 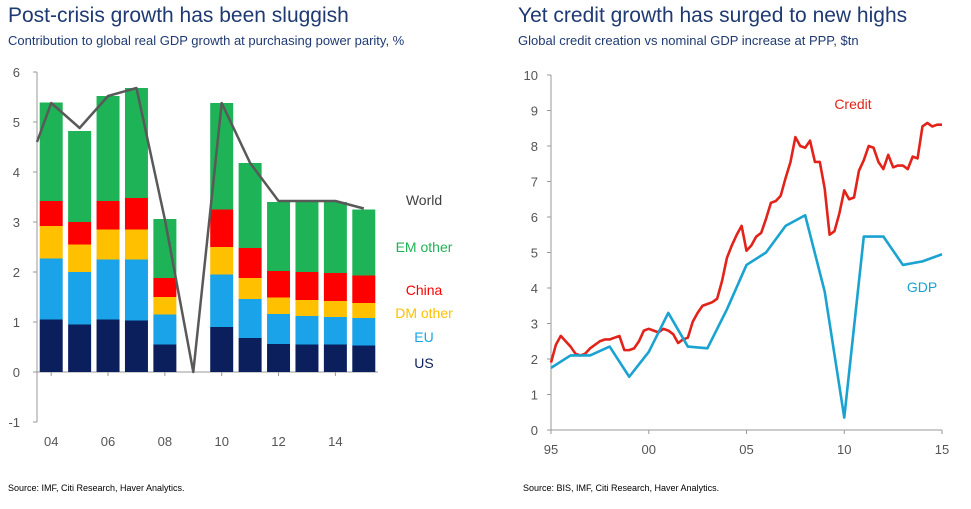 I want to click on y-tick-label: 10, so click(x=531, y=75).